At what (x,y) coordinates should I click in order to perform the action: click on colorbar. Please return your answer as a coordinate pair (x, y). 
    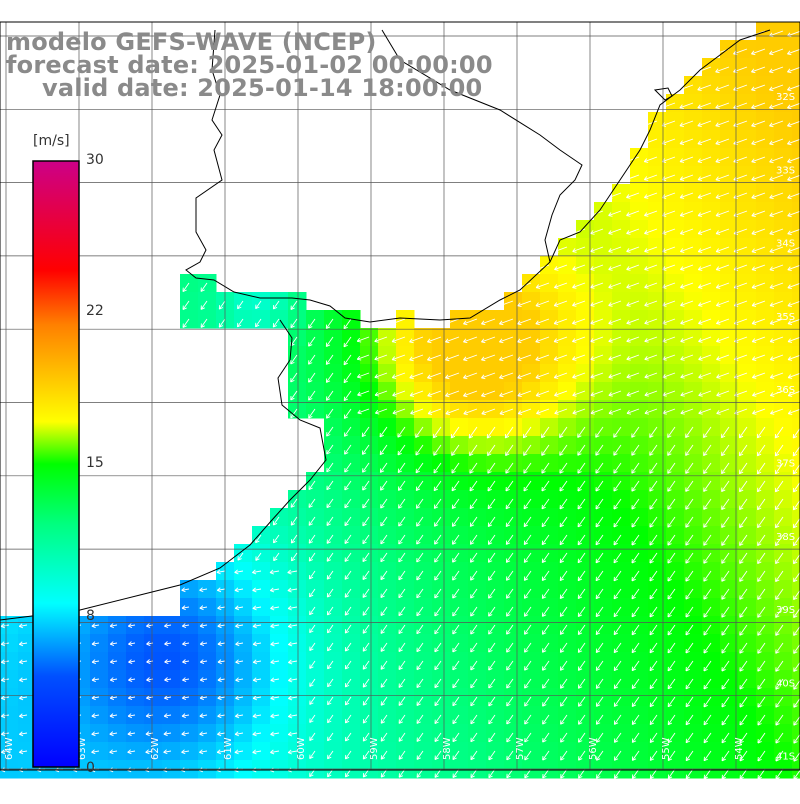
    Looking at the image, I should click on (56, 464).